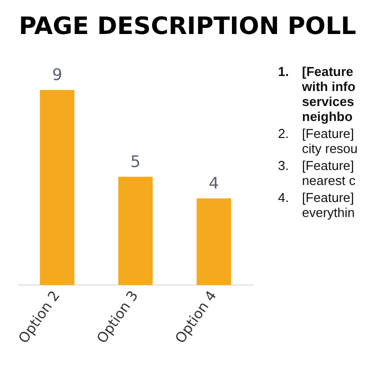 The height and width of the screenshot is (366, 375). Describe the element at coordinates (135, 161) in the screenshot. I see `data-label: 5` at that location.